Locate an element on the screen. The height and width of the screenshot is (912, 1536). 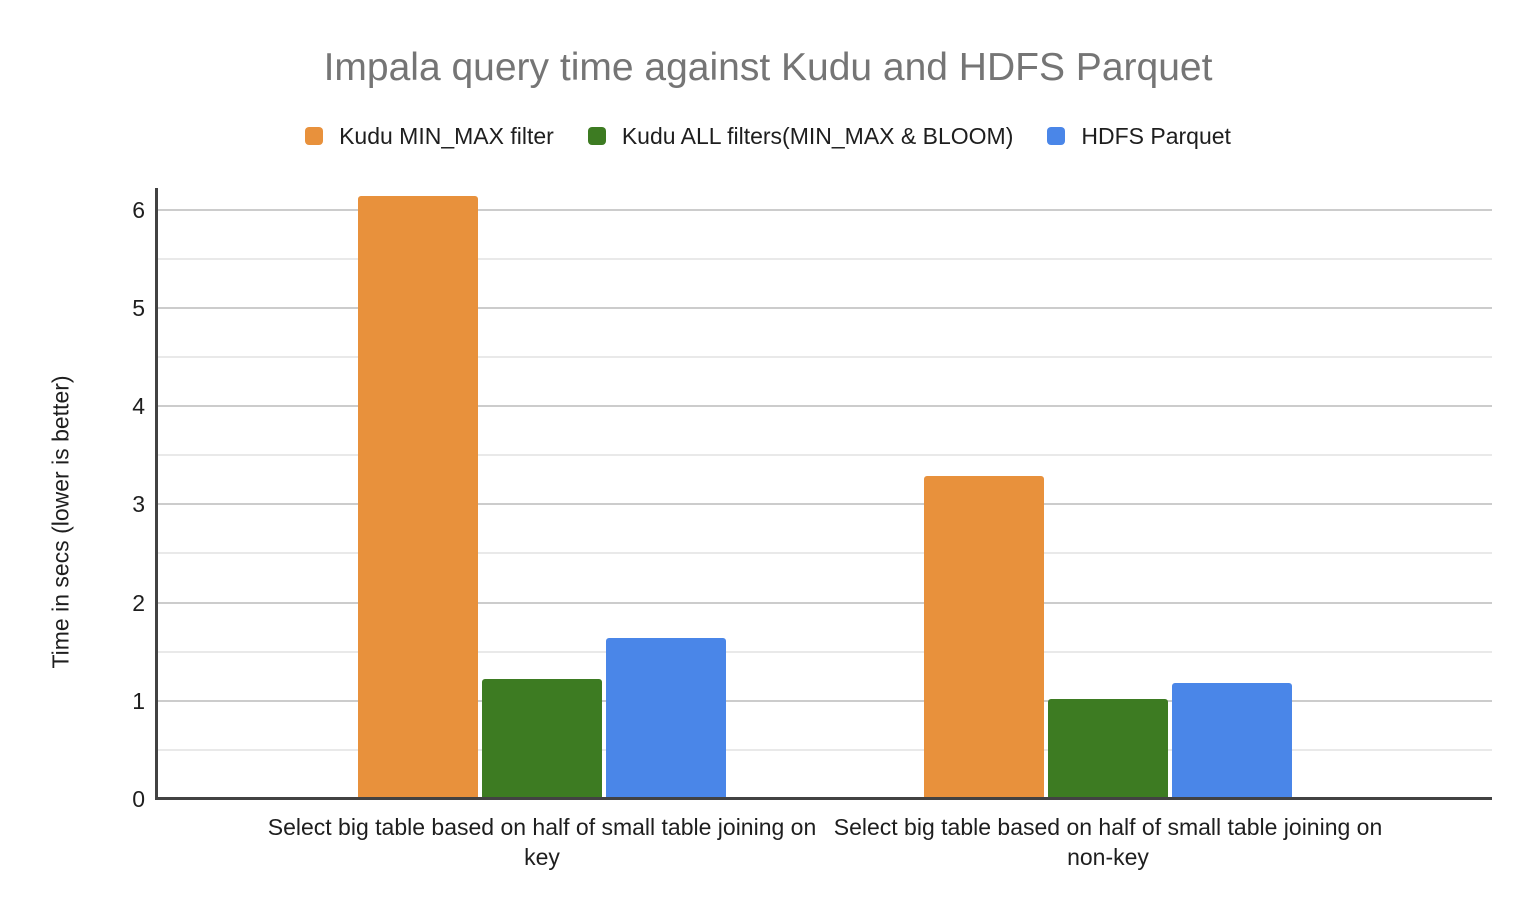
x-axis-line is located at coordinates (823, 798).